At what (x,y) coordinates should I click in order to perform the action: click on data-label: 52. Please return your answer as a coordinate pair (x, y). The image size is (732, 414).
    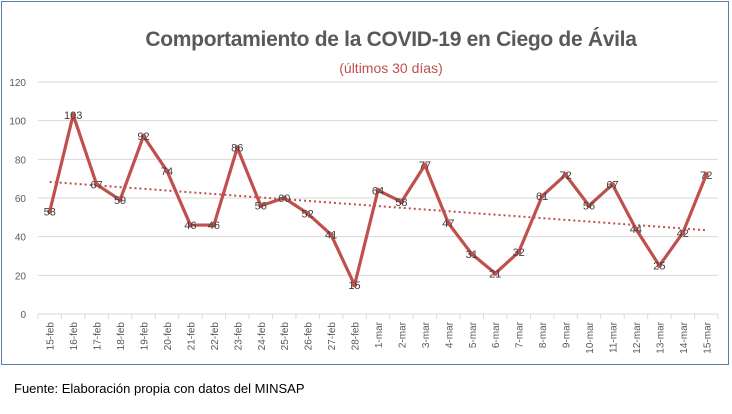
    Looking at the image, I should click on (308, 214).